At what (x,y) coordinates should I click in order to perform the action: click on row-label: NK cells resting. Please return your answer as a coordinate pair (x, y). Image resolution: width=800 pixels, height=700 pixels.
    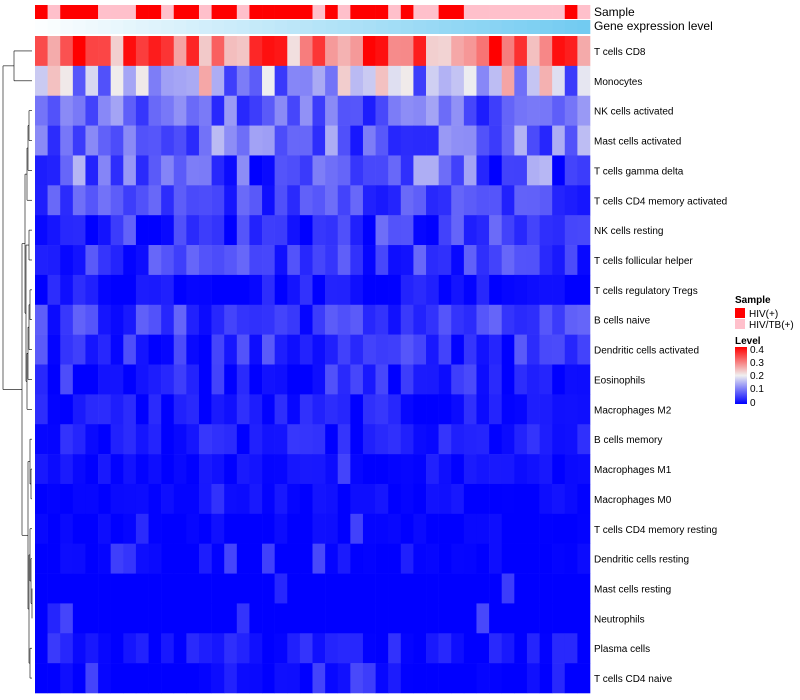
    Looking at the image, I should click on (628, 231).